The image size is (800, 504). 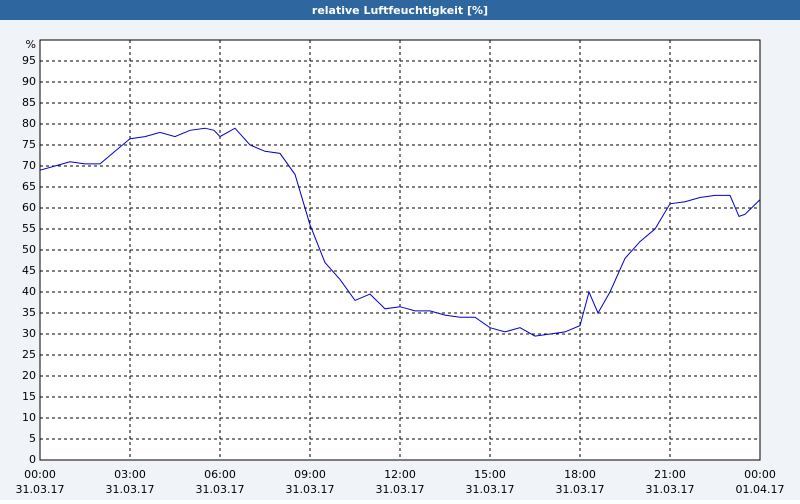 I want to click on y-tick-label: 85, so click(x=29, y=102).